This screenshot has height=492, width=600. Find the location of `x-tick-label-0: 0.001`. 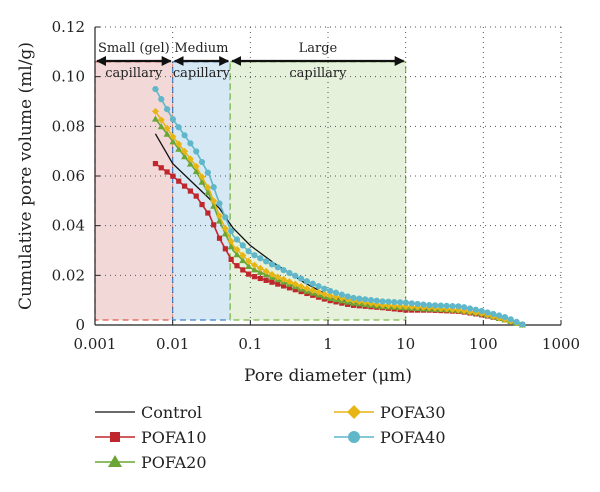

x-tick-label-0: 0.001 is located at coordinates (95, 344).